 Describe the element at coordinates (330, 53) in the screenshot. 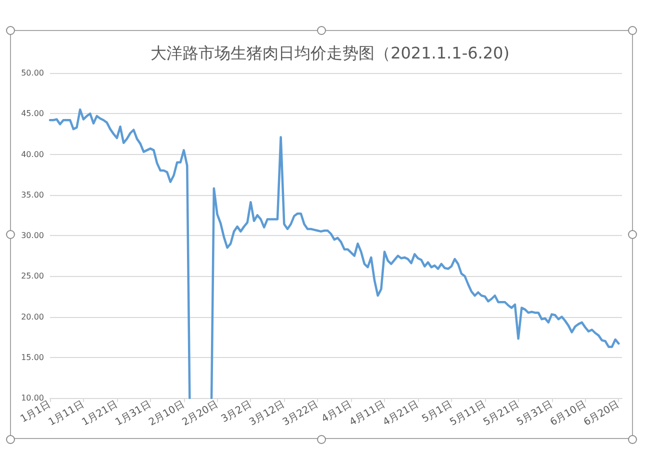

I see `chart-title: 大洋路市场生猪肉日均价走势图（2021.1.1-6.20)` at that location.